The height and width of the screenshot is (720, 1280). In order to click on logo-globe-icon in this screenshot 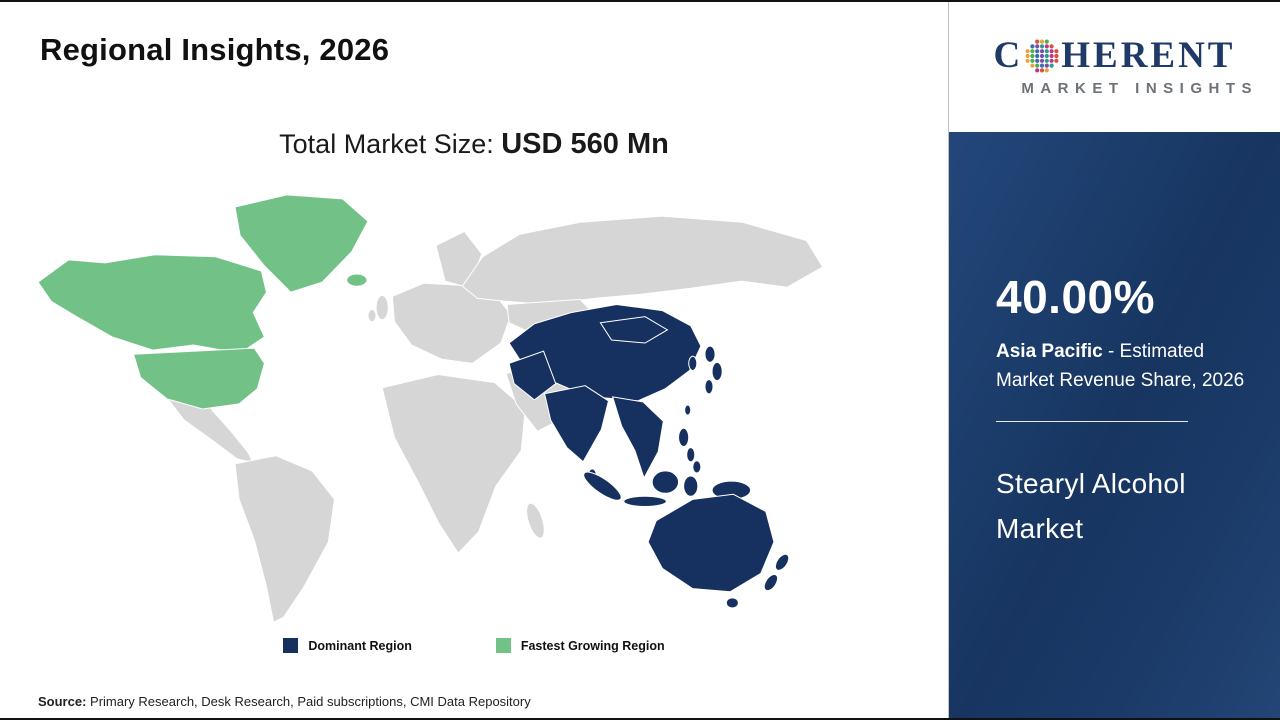, I will do `click(1042, 56)`.